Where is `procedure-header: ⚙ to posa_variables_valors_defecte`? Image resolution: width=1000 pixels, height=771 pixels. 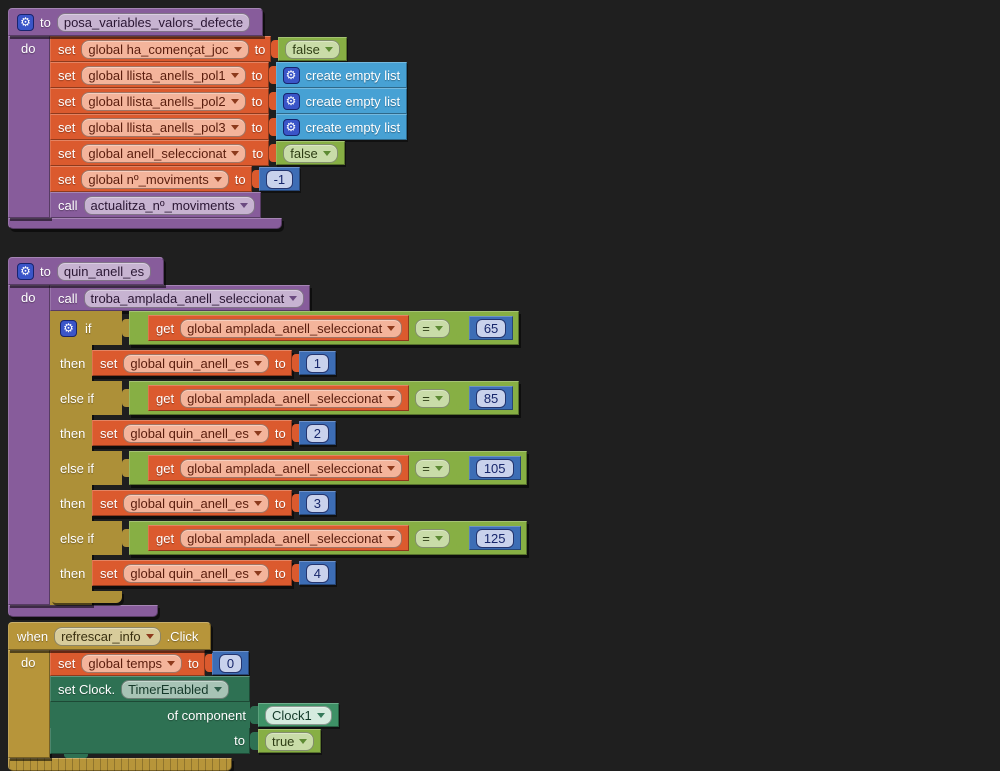 procedure-header: ⚙ to posa_variables_valors_defecte is located at coordinates (136, 22).